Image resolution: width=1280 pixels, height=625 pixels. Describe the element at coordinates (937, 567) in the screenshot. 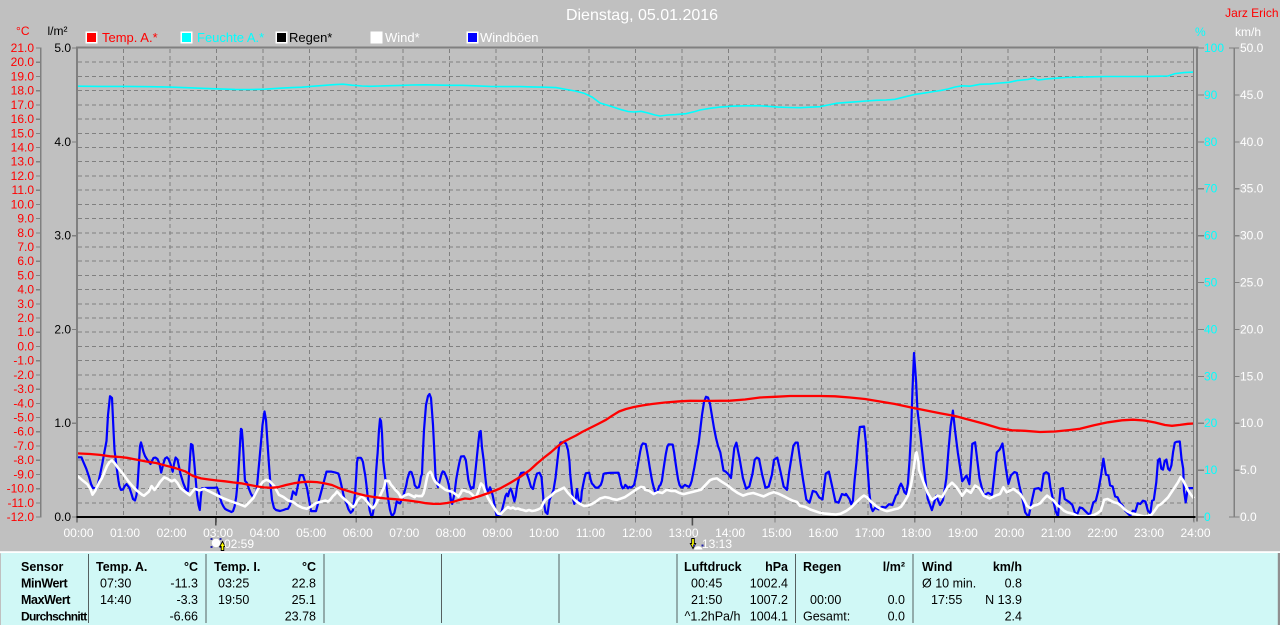

I see `svg-text: Wind` at that location.